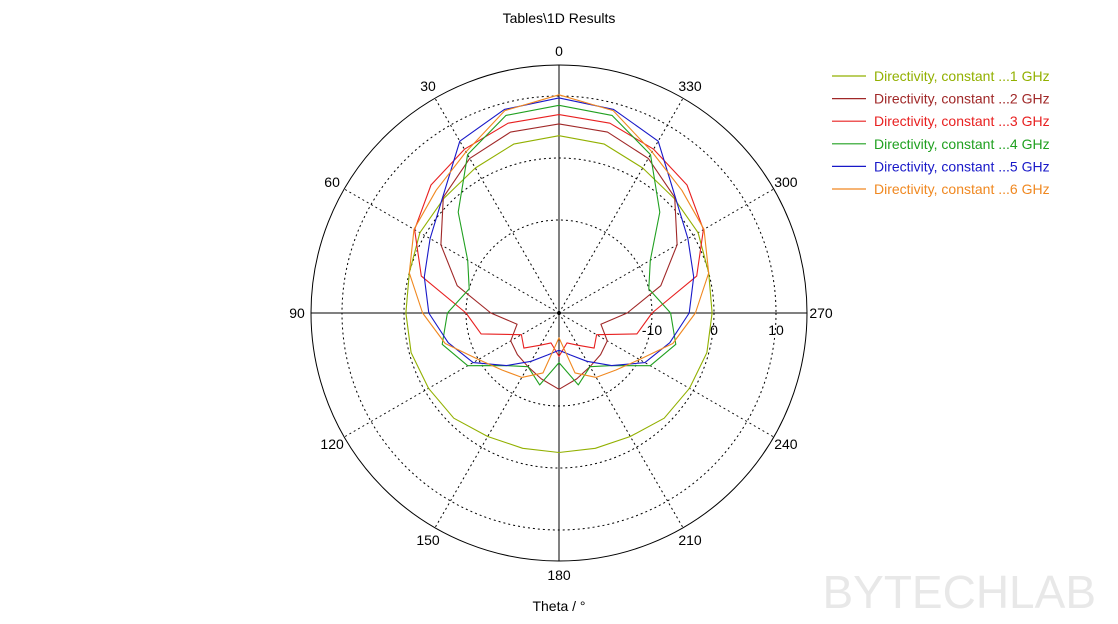  What do you see at coordinates (962, 99) in the screenshot?
I see `legend-entry: Directivity, constant ...2 GHz` at bounding box center [962, 99].